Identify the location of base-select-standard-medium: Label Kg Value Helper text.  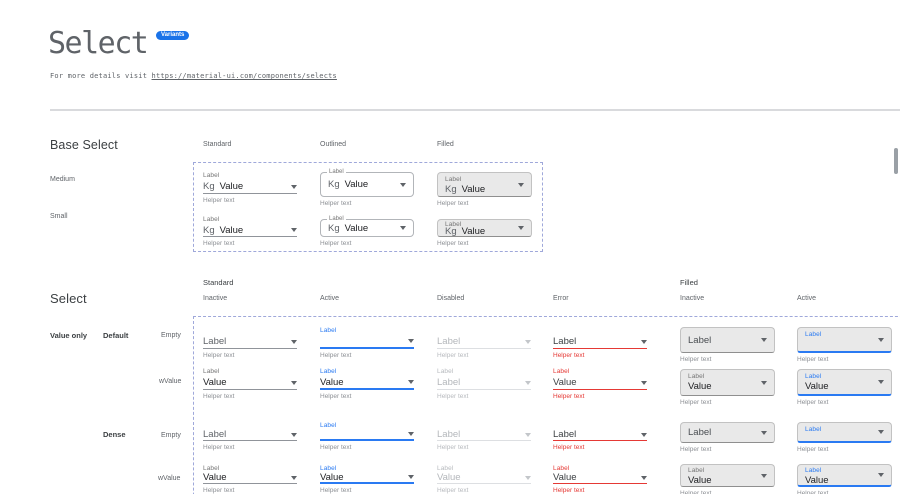
(250, 188).